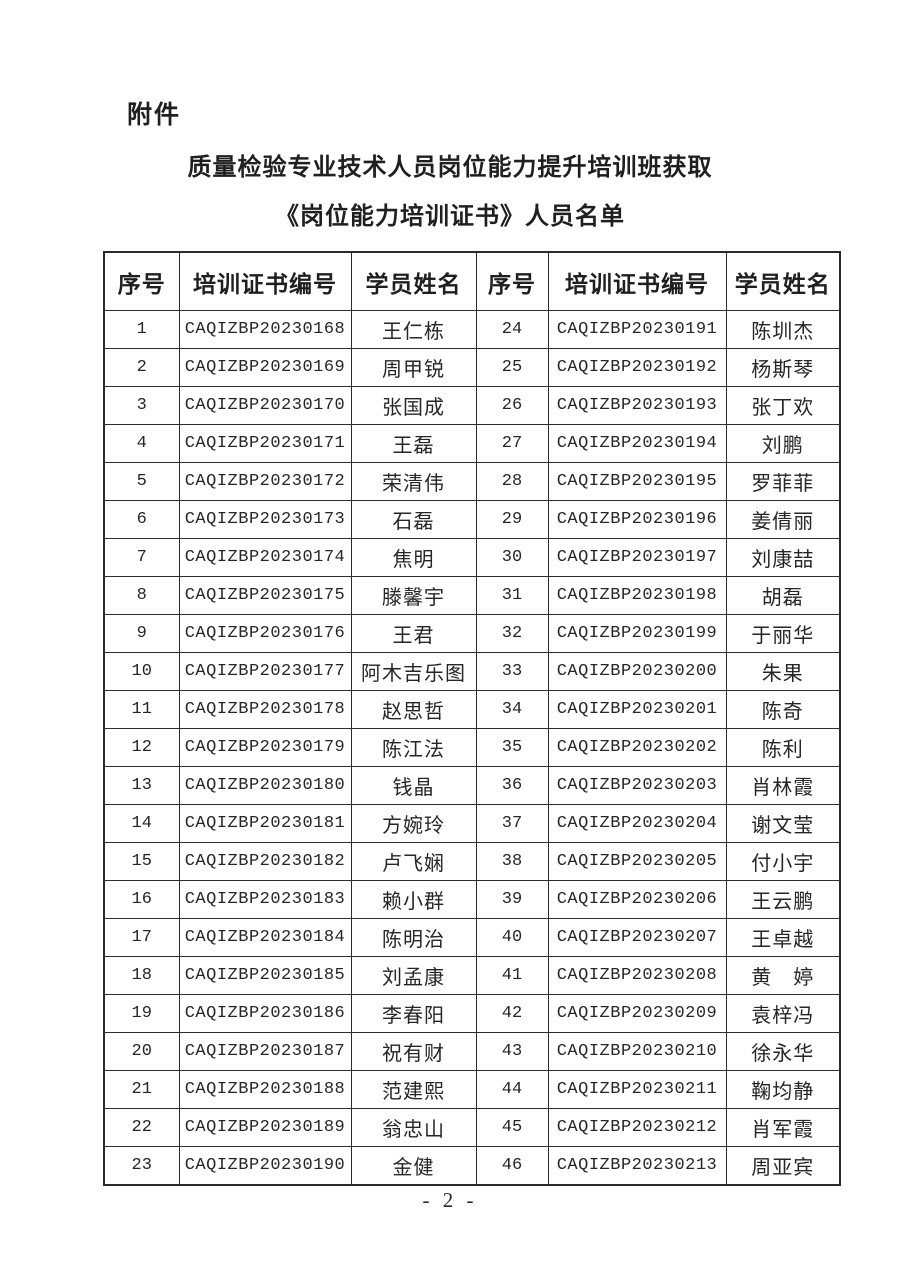 This screenshot has height=1273, width=900. What do you see at coordinates (450, 168) in the screenshot?
I see `document-title-line-1: 质量检验专业技术人员岗位能力提升培训班获取` at bounding box center [450, 168].